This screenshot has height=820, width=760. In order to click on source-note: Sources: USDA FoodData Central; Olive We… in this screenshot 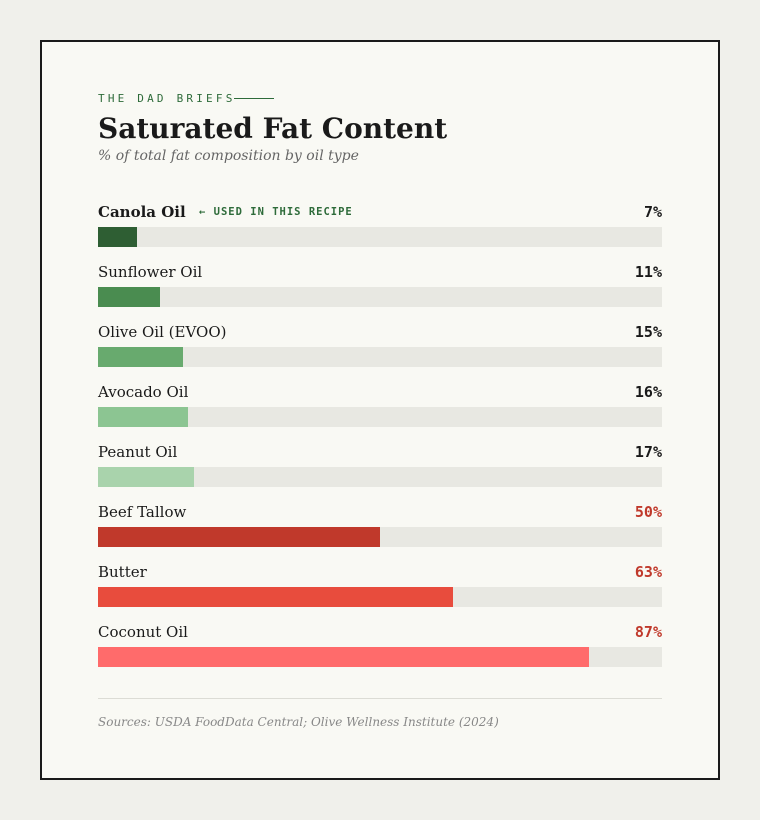, I will do `click(298, 722)`.